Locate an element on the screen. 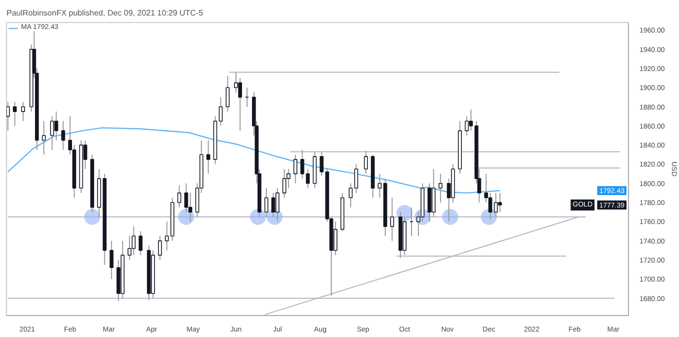 The image size is (679, 337). chart-title: PaulRobinsonFX published, Dec 09, 2021 10:29 UTC-5 is located at coordinates (105, 13).